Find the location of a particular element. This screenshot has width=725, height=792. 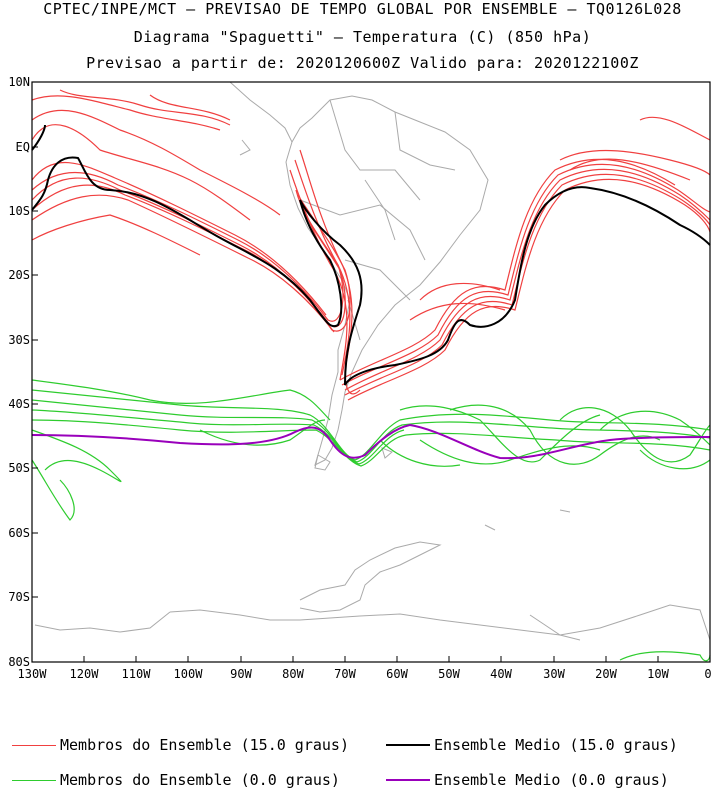

lon-label: 10W is located at coordinates (658, 674).